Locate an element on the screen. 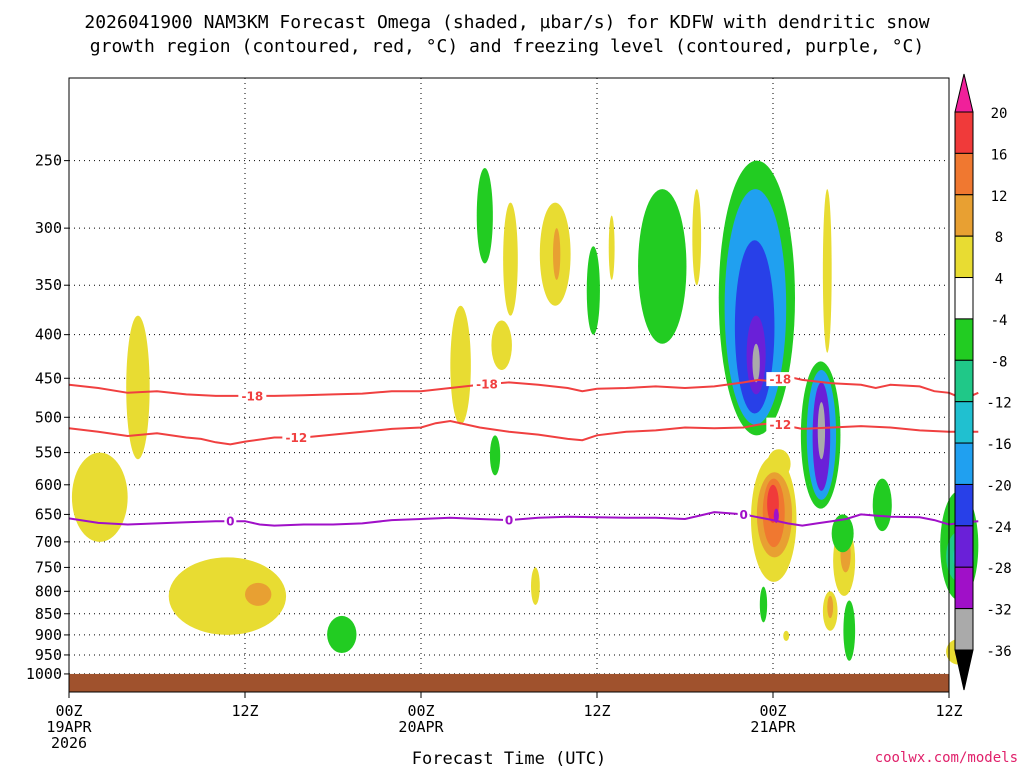 The width and height of the screenshot is (1024, 768). y-tick-label: 400 is located at coordinates (48, 335).